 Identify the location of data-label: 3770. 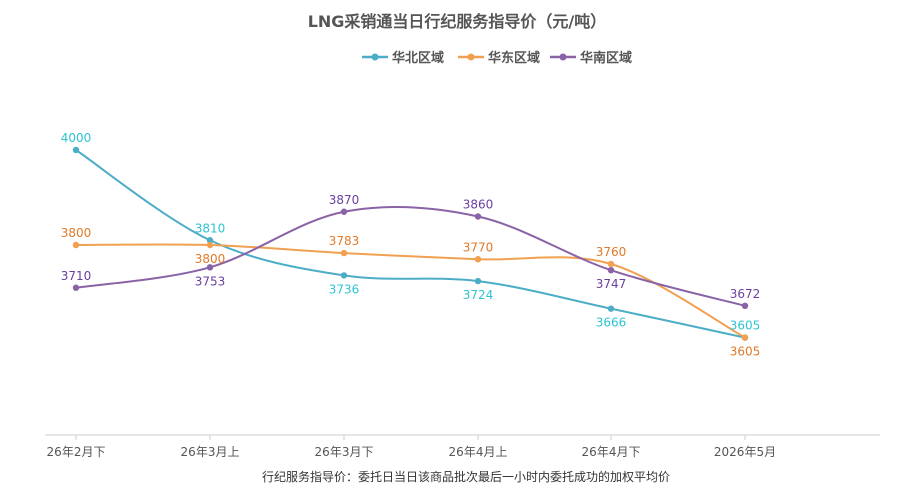
(478, 247).